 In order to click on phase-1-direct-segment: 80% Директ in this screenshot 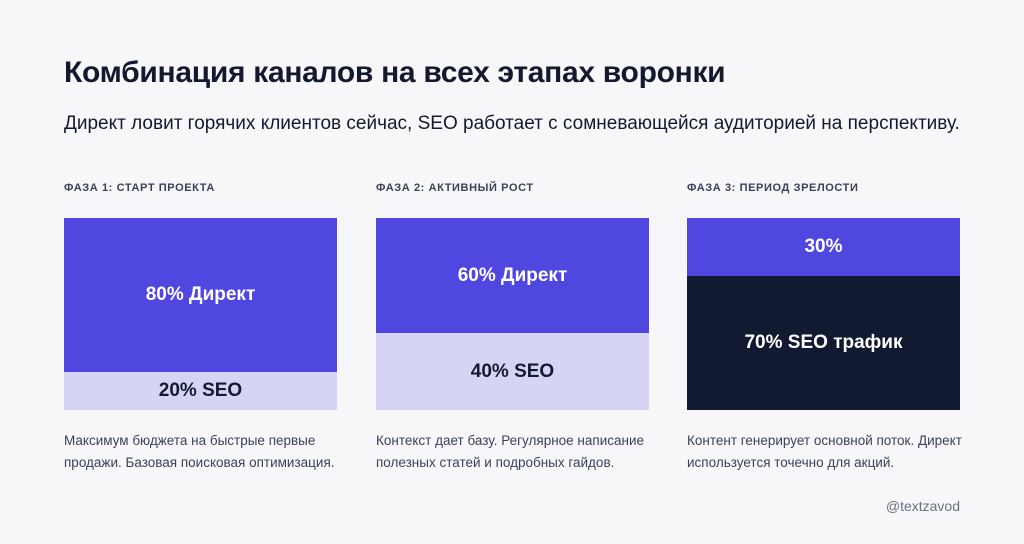, I will do `click(200, 295)`.